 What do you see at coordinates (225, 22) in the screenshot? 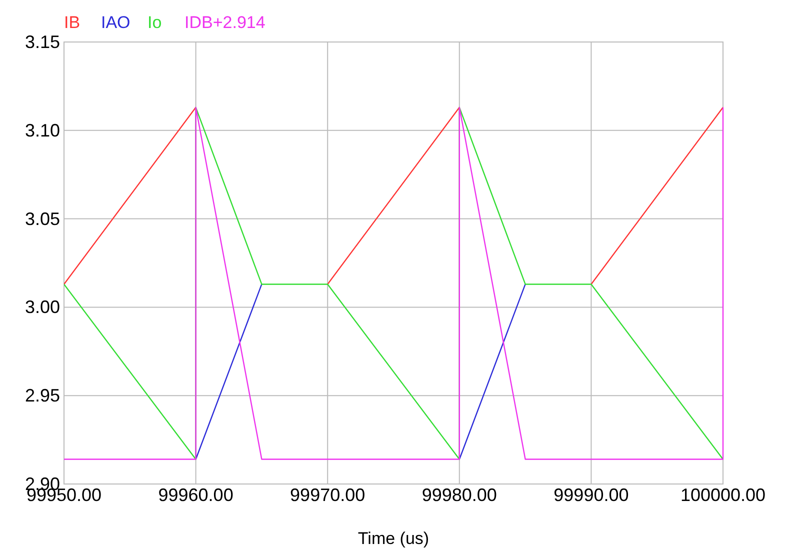
I see `text: IDB+2.914` at bounding box center [225, 22].